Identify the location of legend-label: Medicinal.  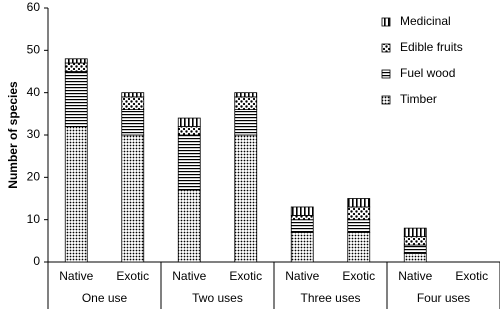
(425, 21).